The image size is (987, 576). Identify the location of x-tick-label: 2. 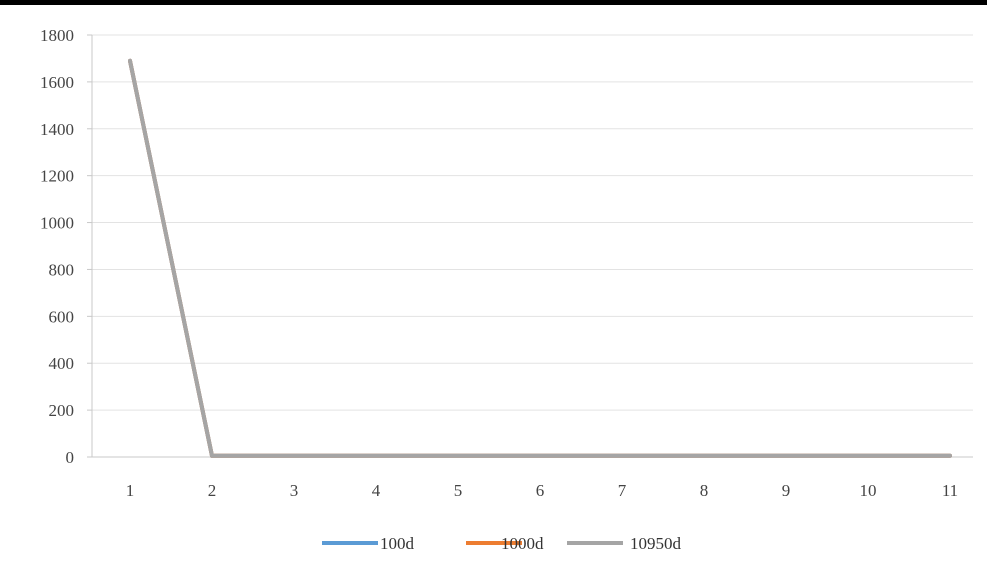
(212, 490).